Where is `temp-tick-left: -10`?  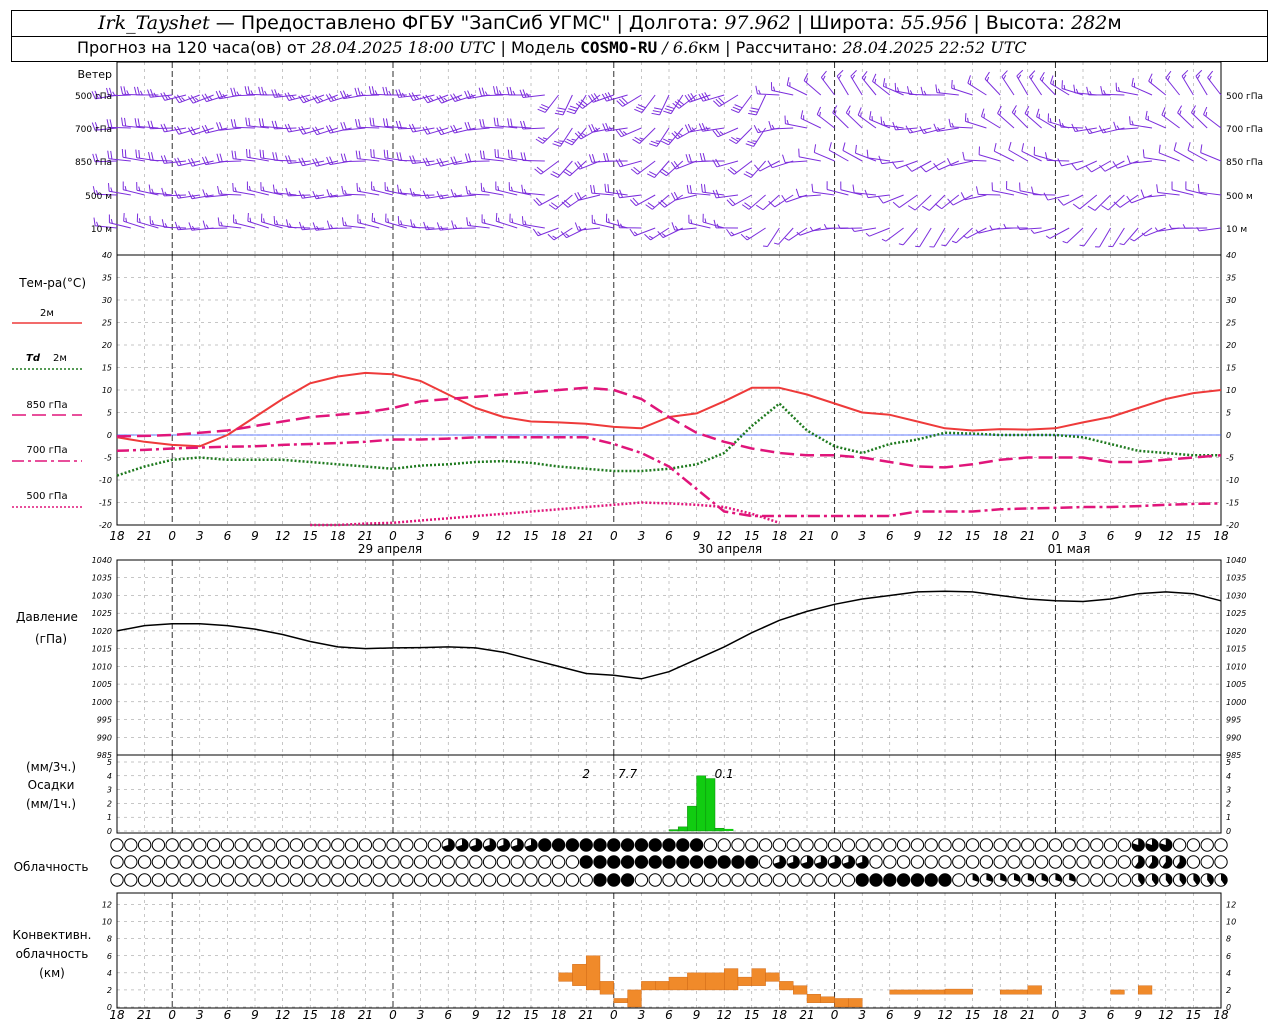 temp-tick-left: -10 is located at coordinates (105, 480).